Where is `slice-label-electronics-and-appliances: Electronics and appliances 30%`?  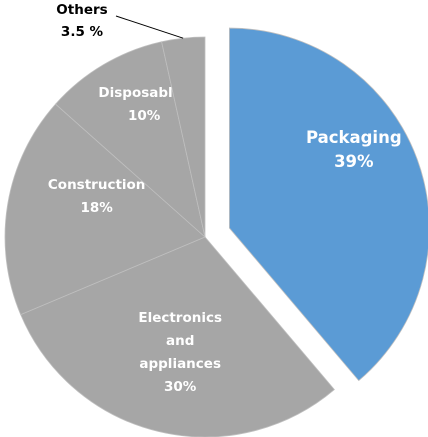
slice-label-electronics-and-appliances: Electronics and appliances 30% is located at coordinates (180, 352).